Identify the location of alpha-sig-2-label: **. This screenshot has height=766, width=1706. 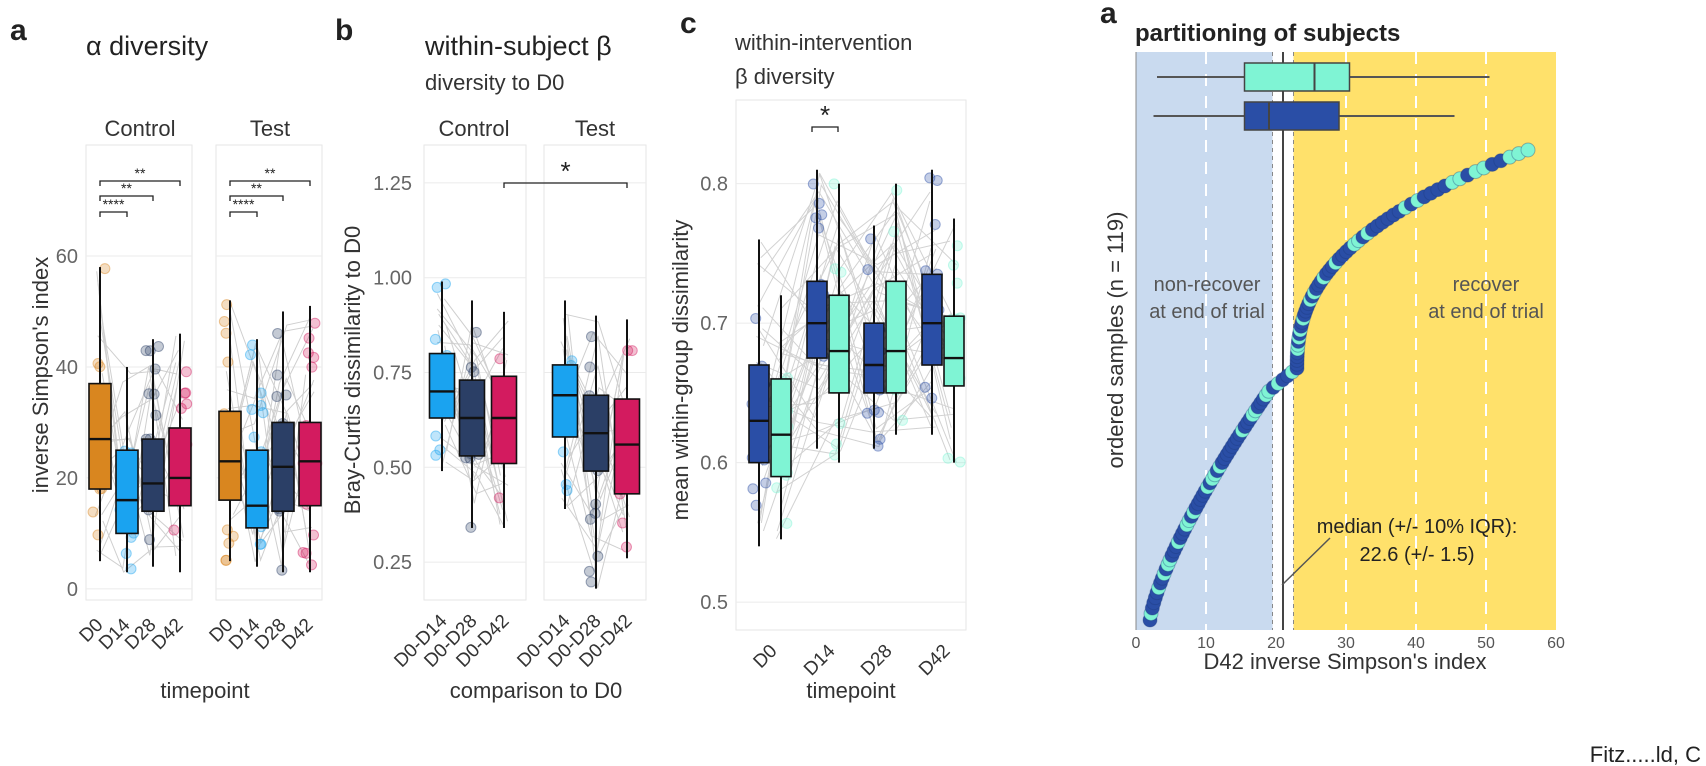
(126, 188).